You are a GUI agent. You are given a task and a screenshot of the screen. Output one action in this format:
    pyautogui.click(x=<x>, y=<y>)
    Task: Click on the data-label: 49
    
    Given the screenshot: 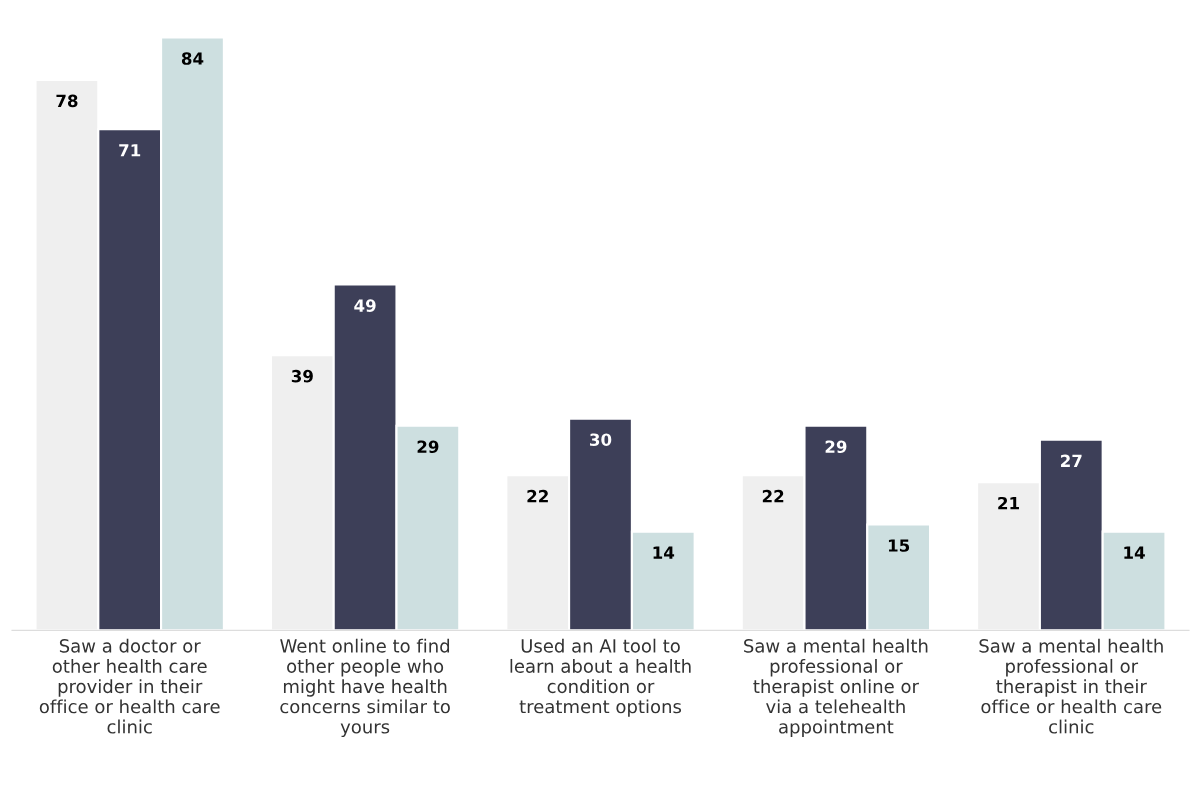 What is the action you would take?
    pyautogui.click(x=365, y=305)
    